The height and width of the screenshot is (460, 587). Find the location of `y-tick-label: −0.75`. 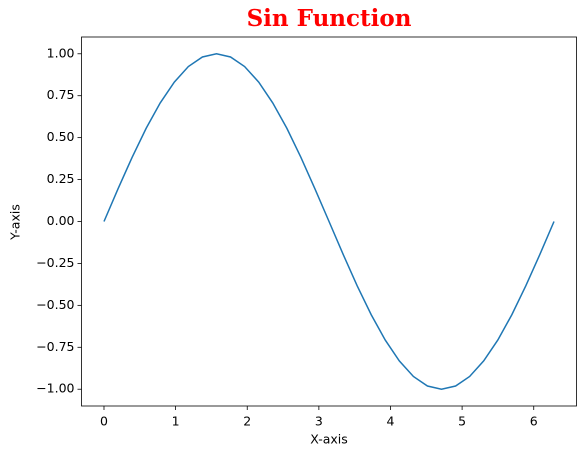

y-tick-label: −0.75 is located at coordinates (55, 346).